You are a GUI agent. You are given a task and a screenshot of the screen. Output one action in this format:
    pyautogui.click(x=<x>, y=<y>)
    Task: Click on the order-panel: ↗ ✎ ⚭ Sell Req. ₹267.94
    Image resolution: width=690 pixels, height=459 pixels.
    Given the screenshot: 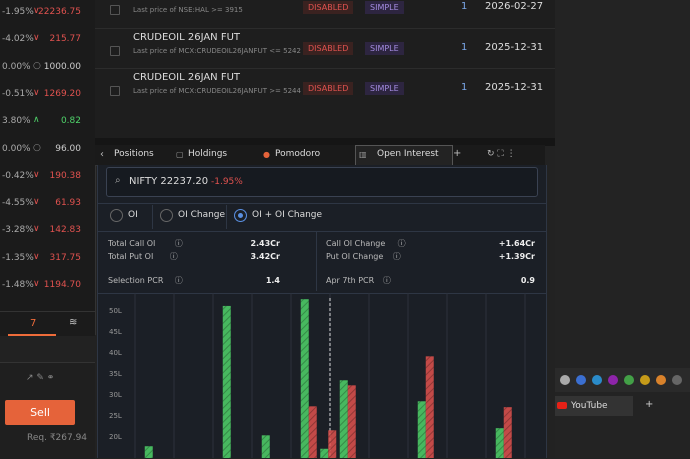 What is the action you would take?
    pyautogui.click(x=47, y=410)
    